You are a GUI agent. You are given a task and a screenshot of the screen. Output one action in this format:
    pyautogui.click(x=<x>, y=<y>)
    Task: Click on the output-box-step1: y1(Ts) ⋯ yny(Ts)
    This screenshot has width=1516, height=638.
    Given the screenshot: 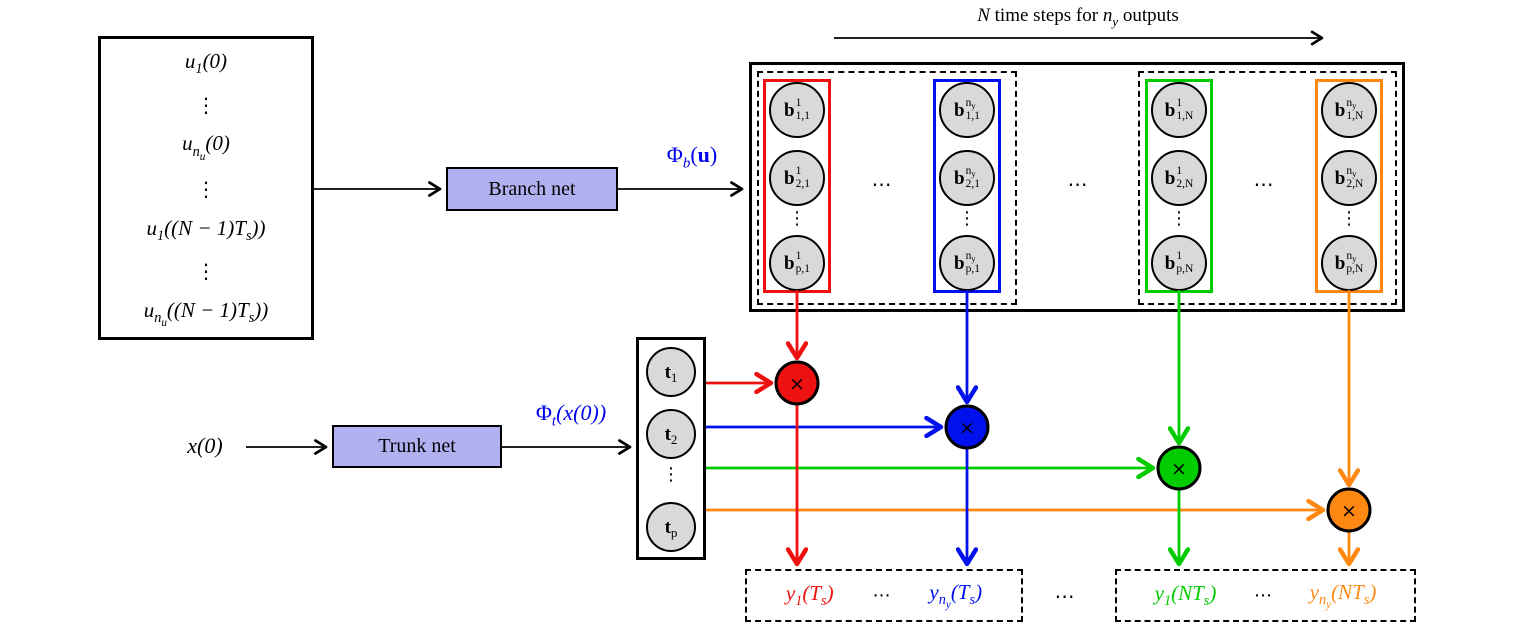 What is the action you would take?
    pyautogui.click(x=884, y=595)
    